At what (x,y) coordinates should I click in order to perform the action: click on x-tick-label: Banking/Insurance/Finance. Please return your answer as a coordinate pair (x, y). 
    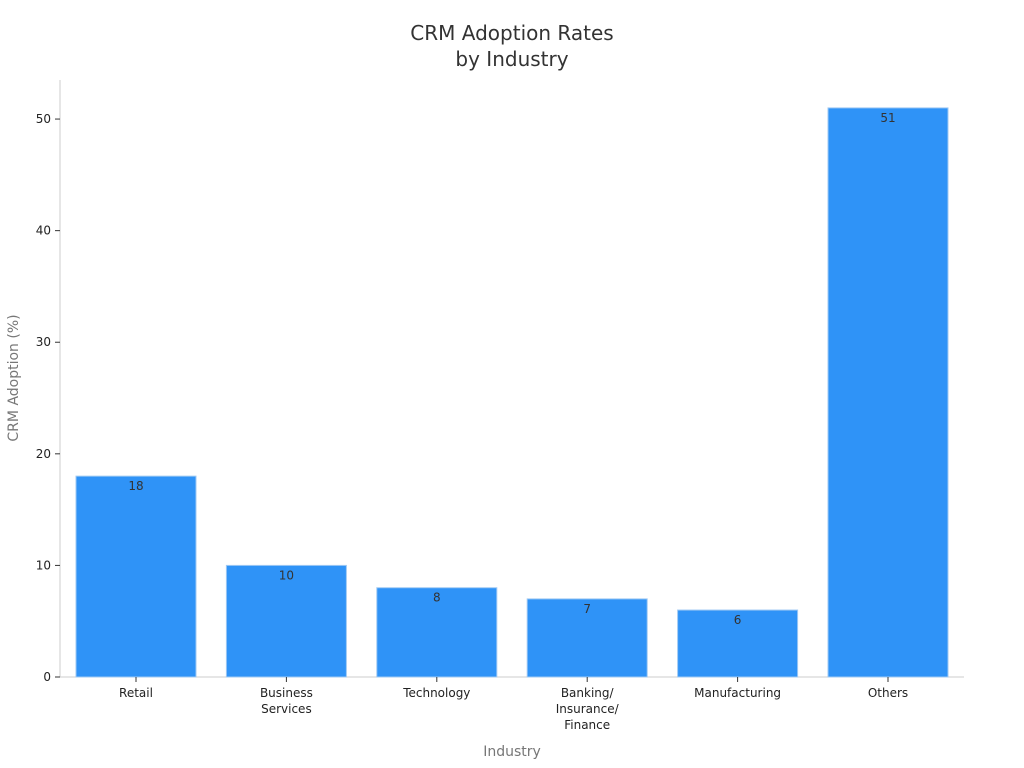
    Looking at the image, I should click on (588, 709).